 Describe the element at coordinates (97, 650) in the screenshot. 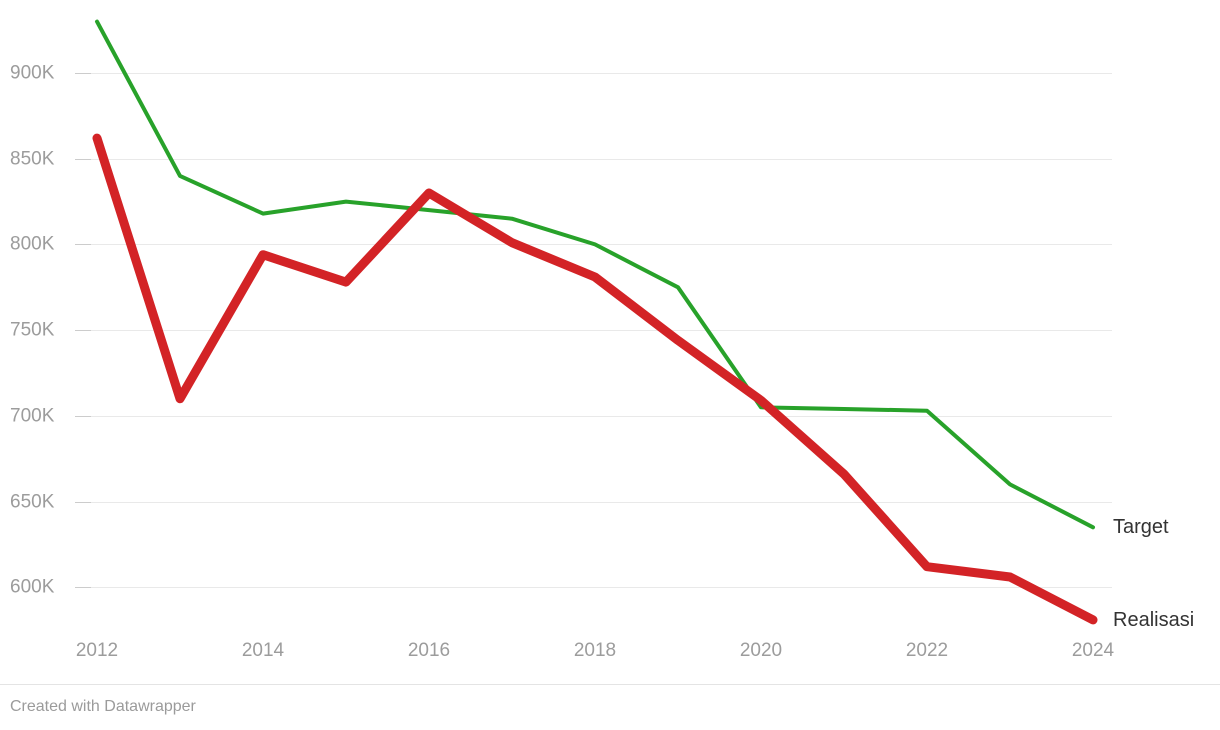

I see `x-axis-tick-label: 2012` at that location.